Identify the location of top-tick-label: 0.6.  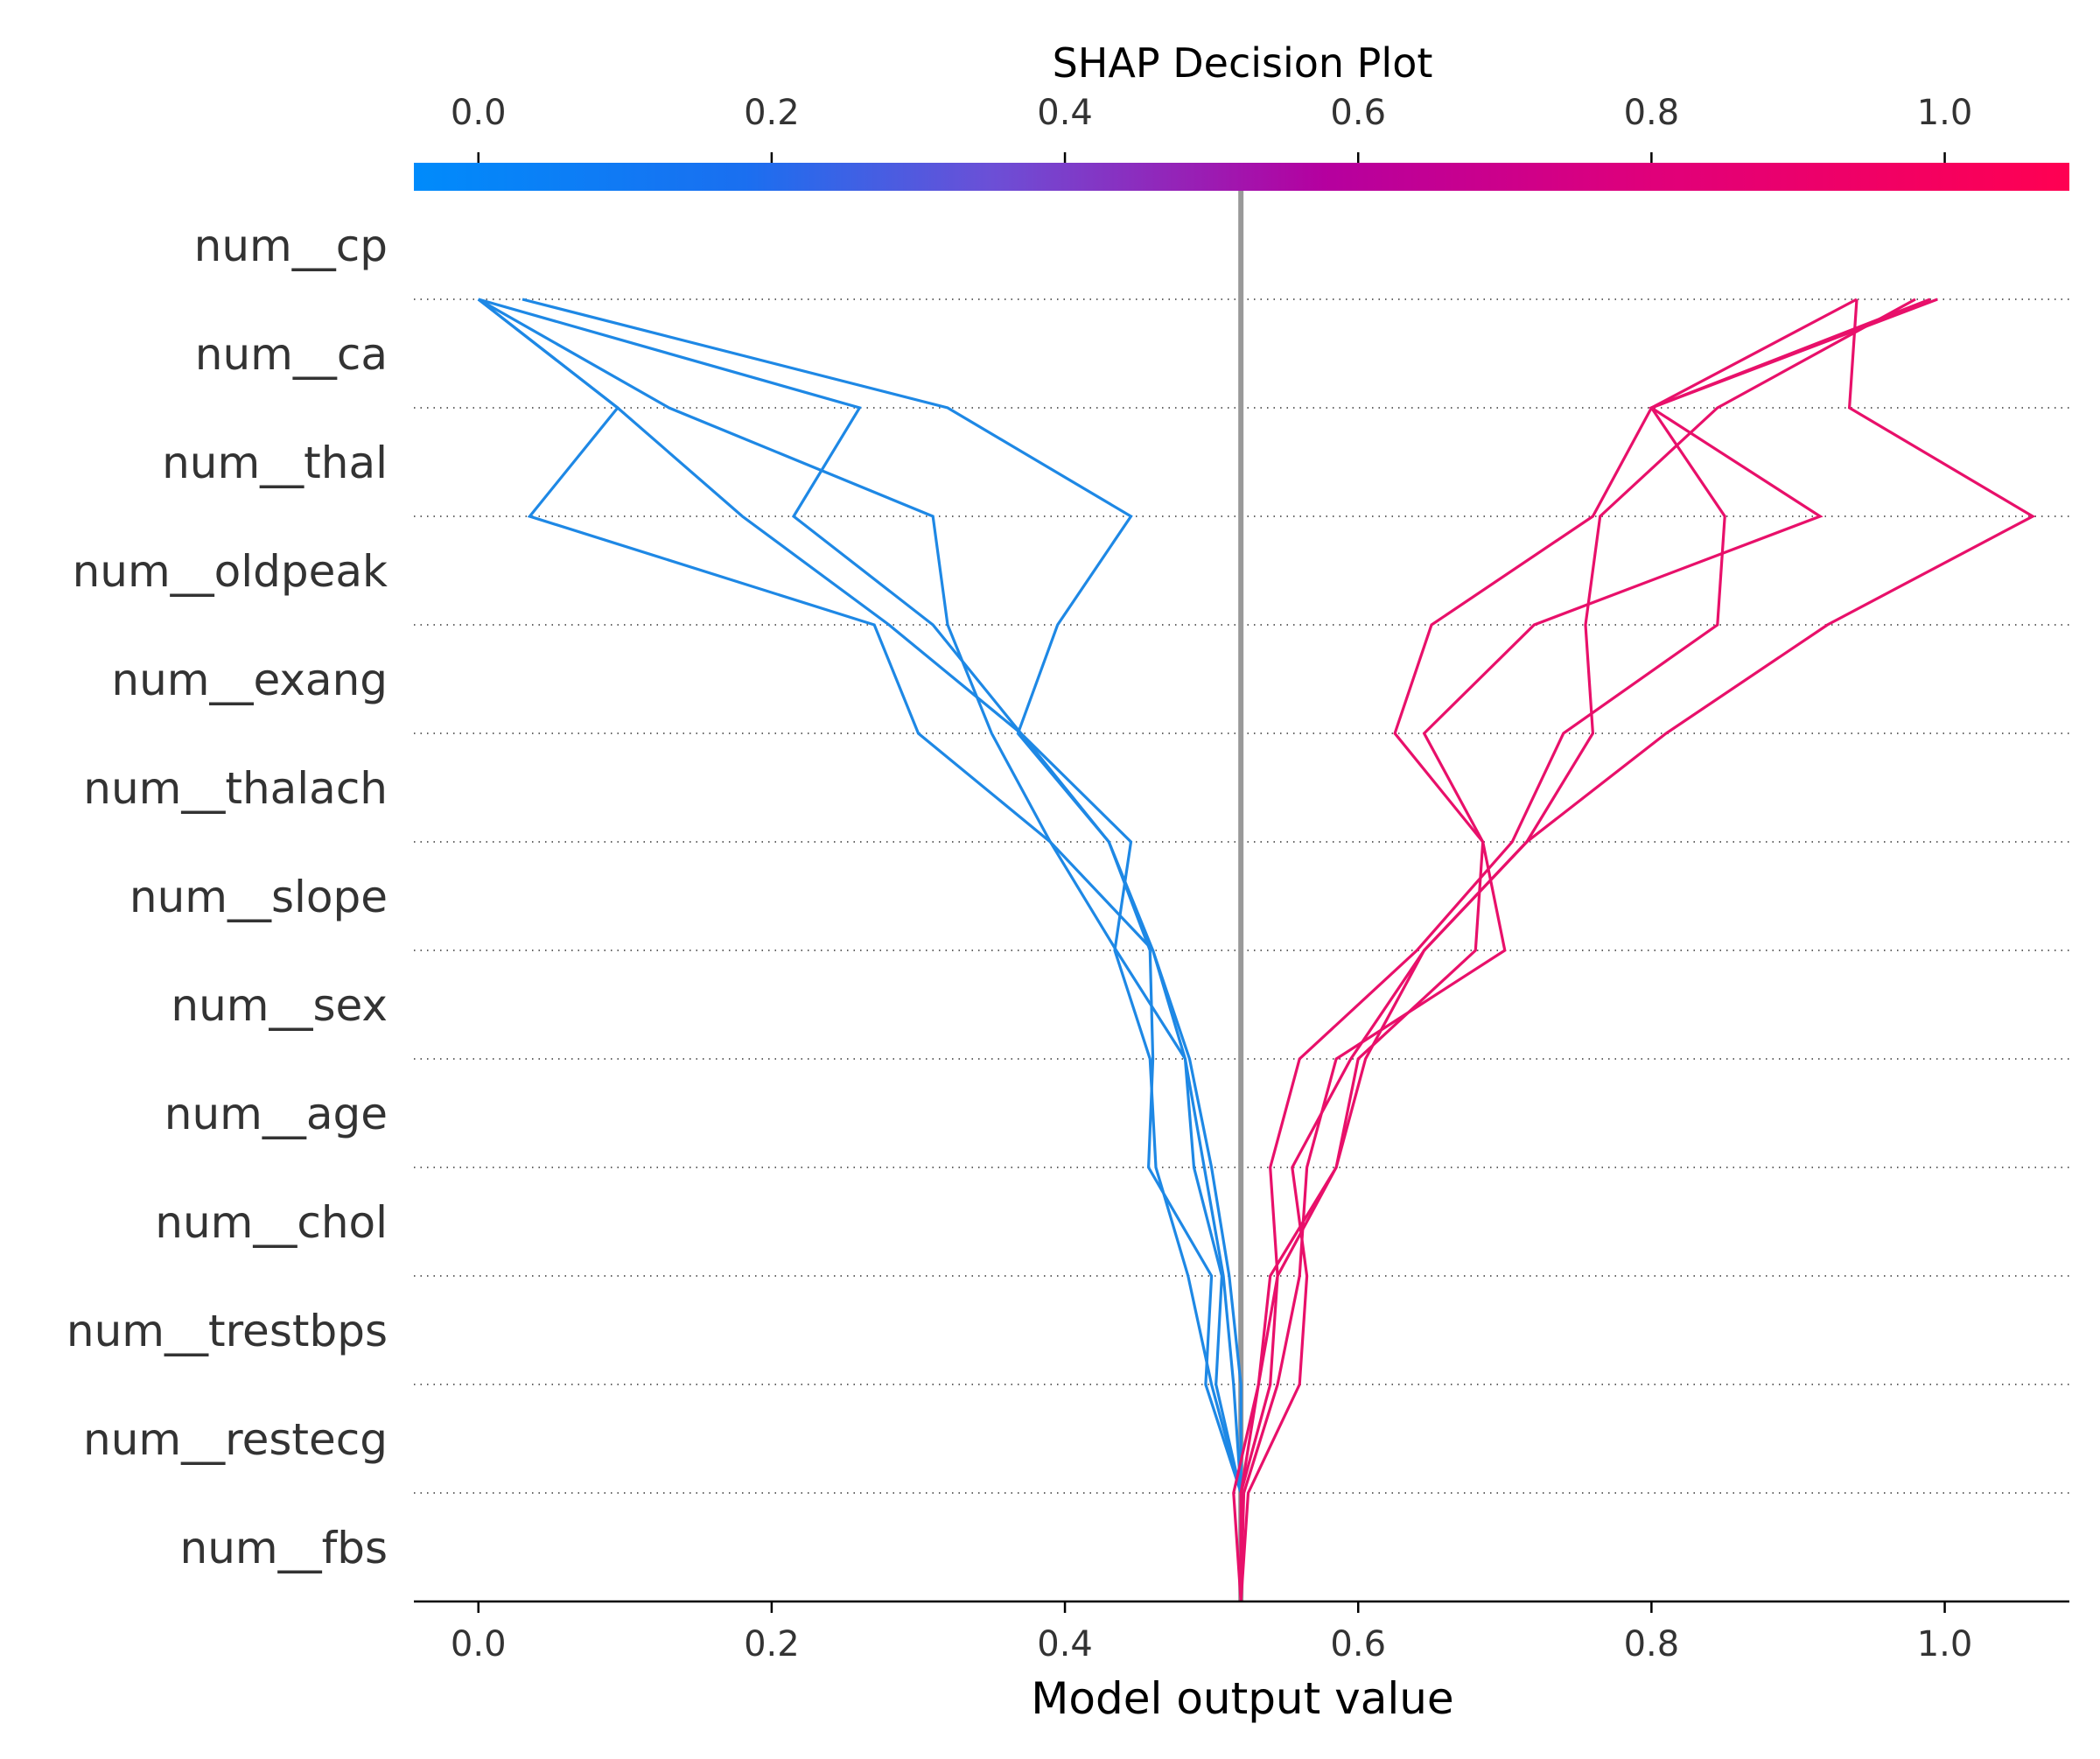
(1358, 113).